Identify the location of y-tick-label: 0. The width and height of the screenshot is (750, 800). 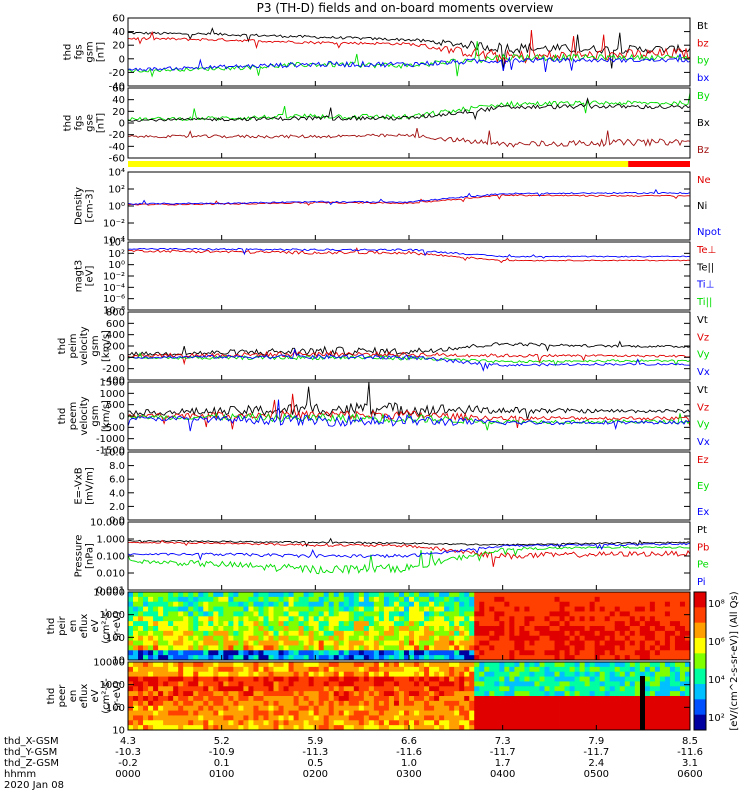
(122, 59).